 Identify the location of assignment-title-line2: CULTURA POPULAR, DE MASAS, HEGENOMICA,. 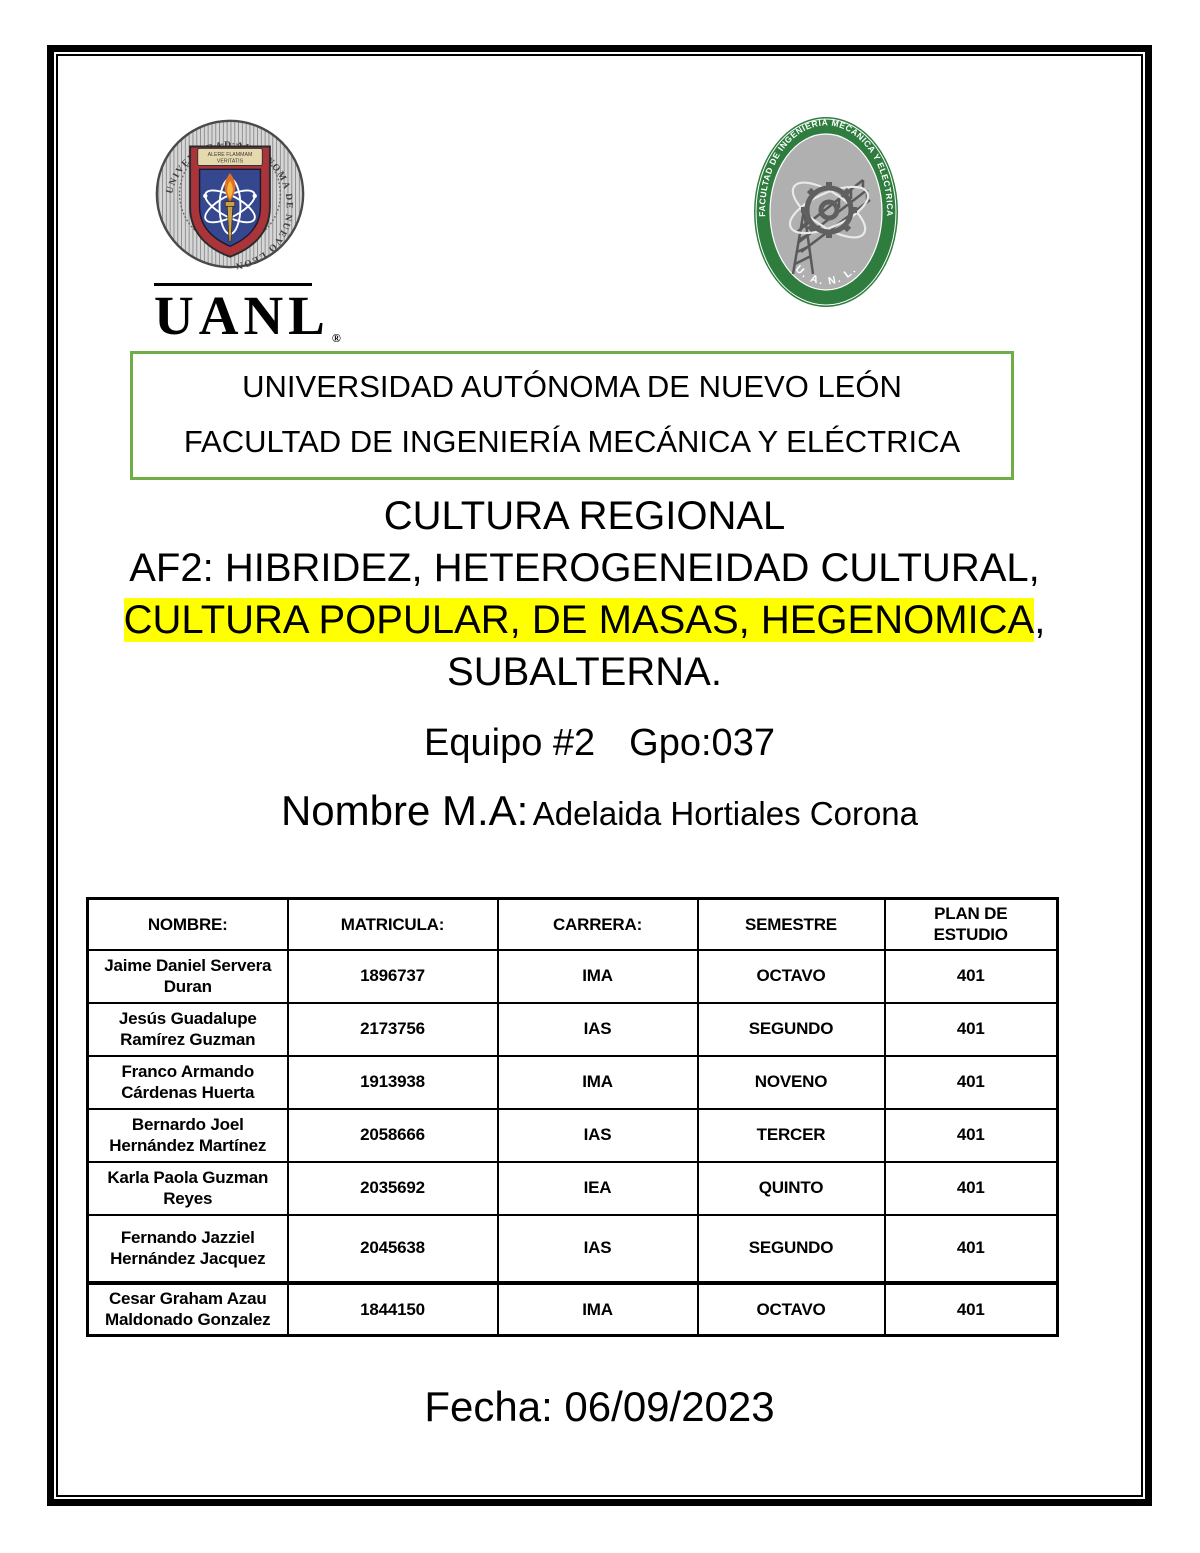
(584, 620).